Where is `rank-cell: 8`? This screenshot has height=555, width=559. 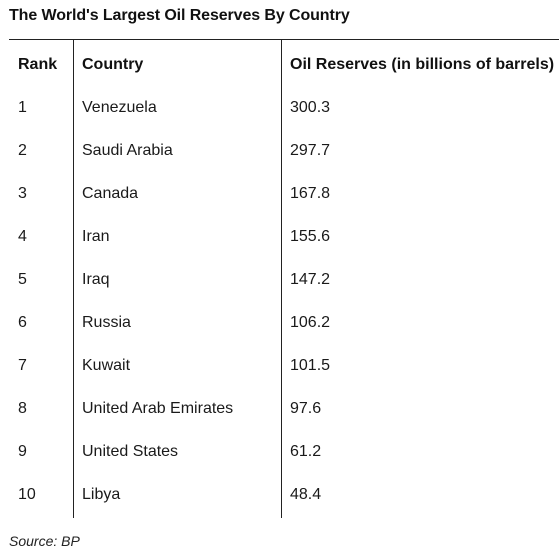
rank-cell: 8 is located at coordinates (22, 408).